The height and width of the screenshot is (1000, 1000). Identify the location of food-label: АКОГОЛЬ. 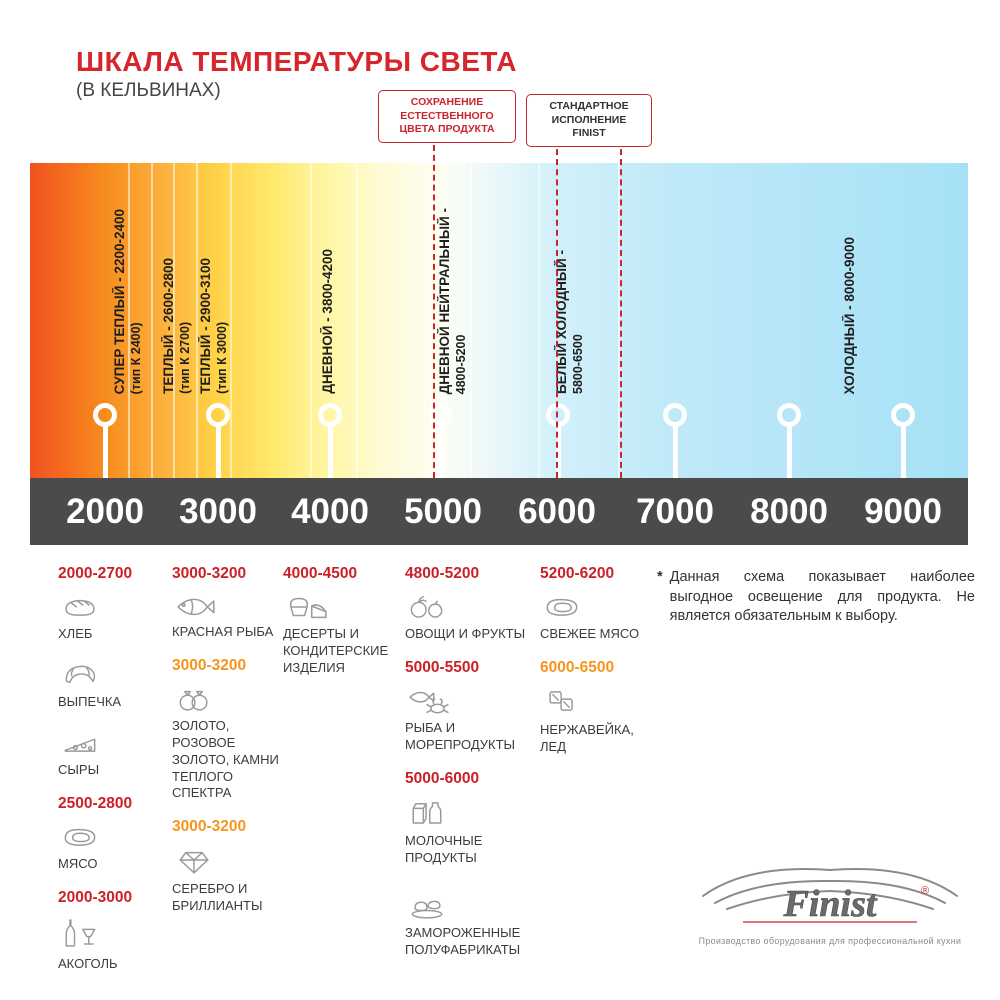
(88, 963).